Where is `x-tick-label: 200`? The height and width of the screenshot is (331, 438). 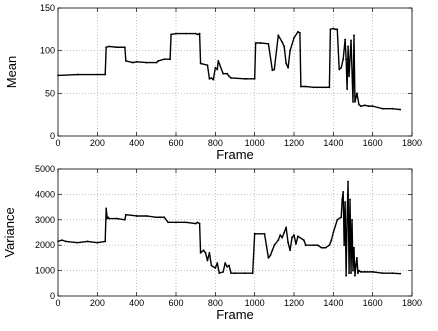
x-tick-label: 200 is located at coordinates (97, 303).